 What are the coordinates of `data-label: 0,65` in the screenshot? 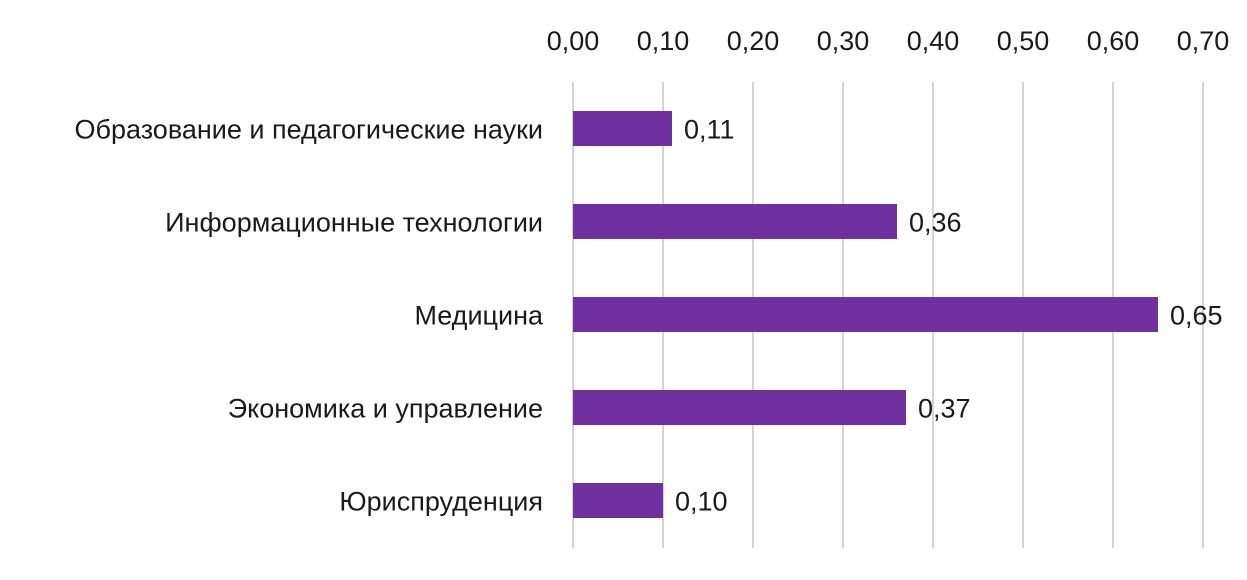 It's located at (1196, 316).